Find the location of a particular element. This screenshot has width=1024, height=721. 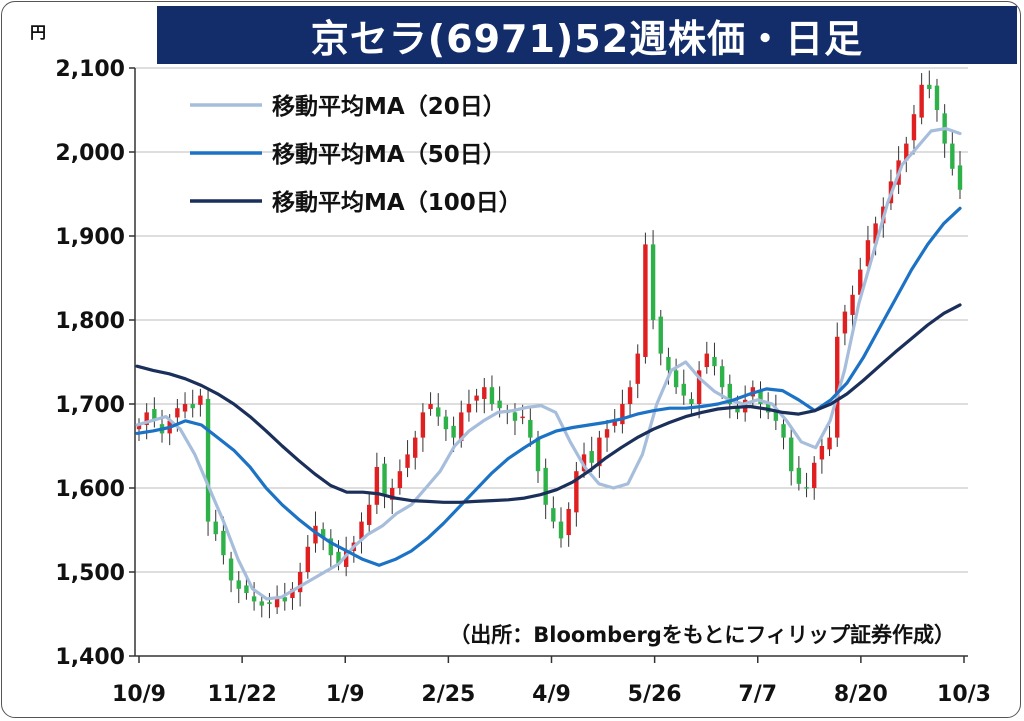

y-unit-label: 円 is located at coordinates (38, 32).